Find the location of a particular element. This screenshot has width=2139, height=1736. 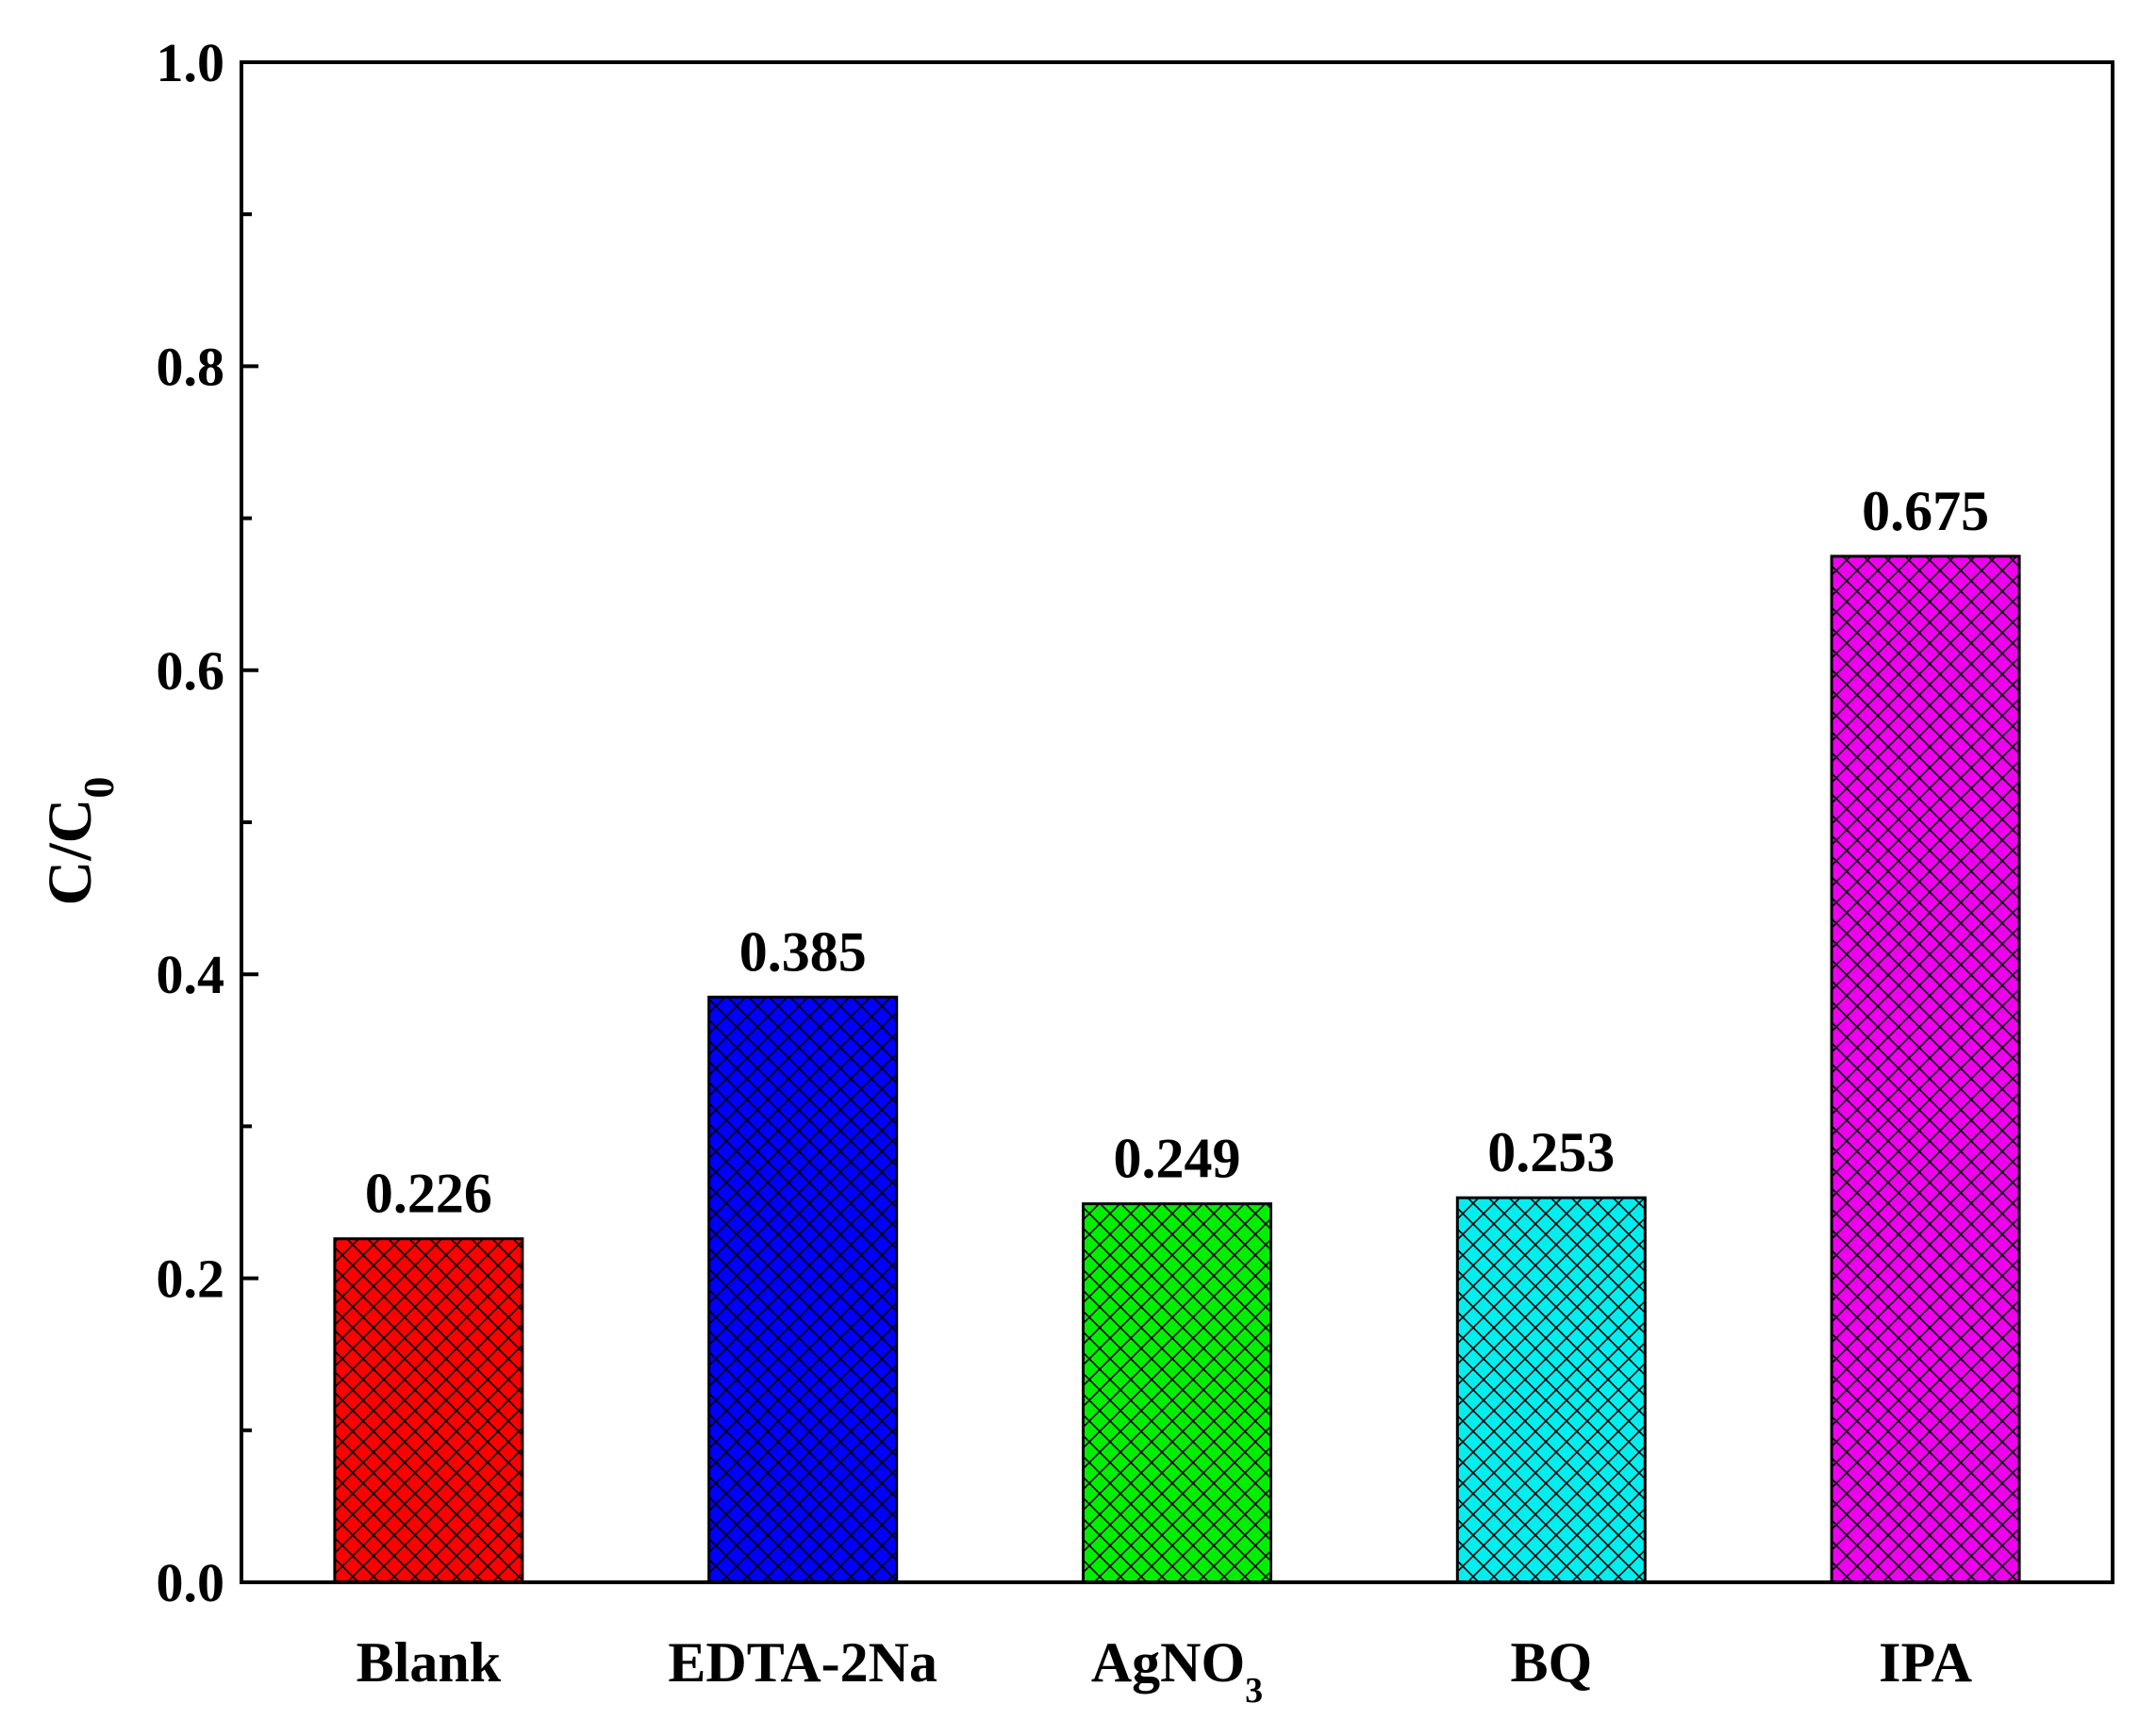

bar-blank is located at coordinates (429, 1410).